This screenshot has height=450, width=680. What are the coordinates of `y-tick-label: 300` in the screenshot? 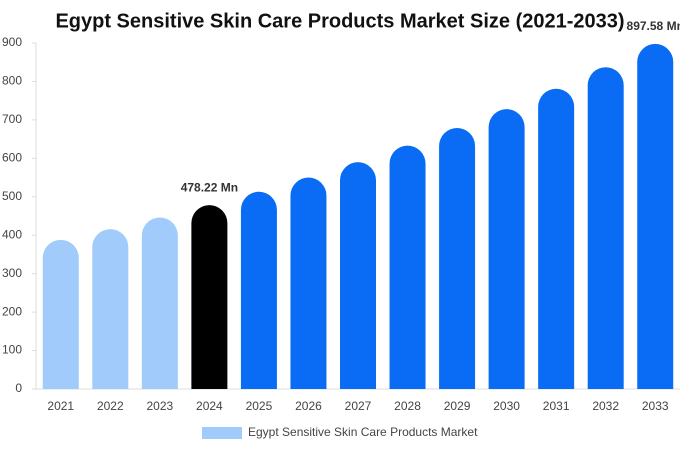 It's located at (12, 273).